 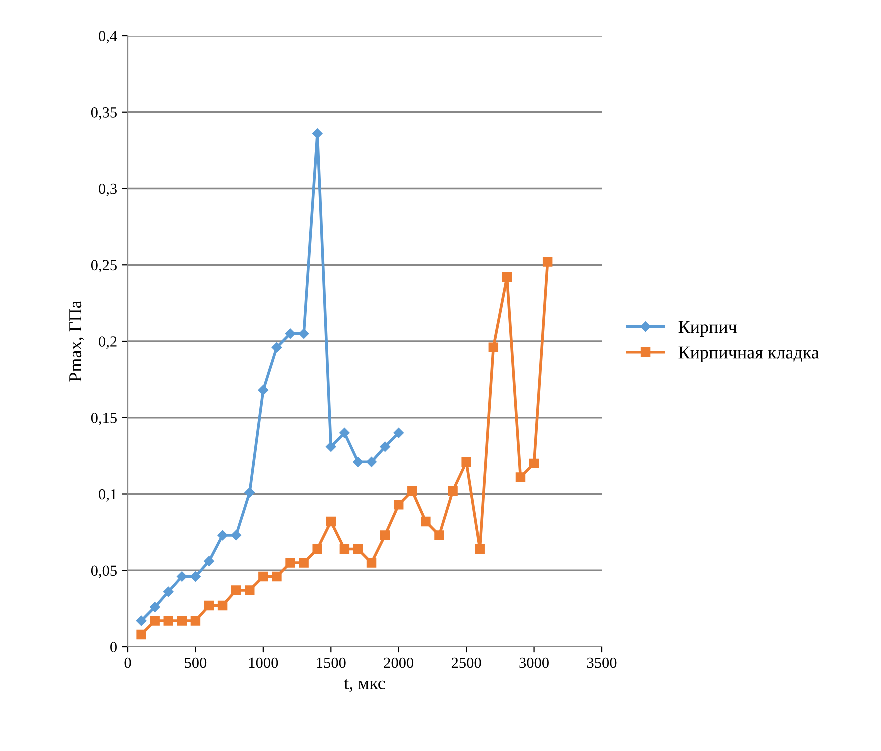 What do you see at coordinates (263, 663) in the screenshot?
I see `x-tick-label: 1000` at bounding box center [263, 663].